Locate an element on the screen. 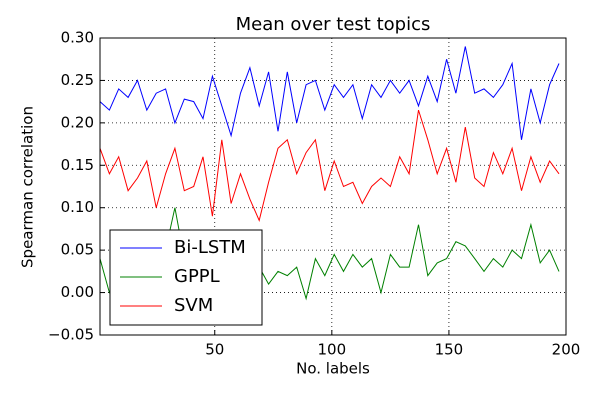  y-axis-label: Spearman correlation is located at coordinates (28, 187).